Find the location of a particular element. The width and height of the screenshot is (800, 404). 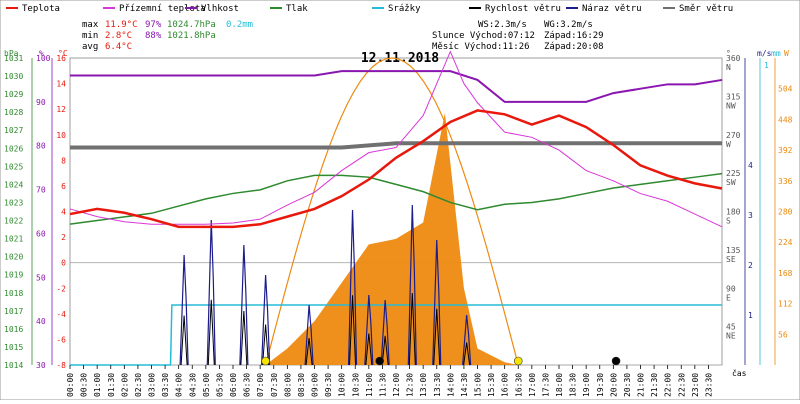

info-moon: Měsíc Východ:11:26 is located at coordinates (481, 47).